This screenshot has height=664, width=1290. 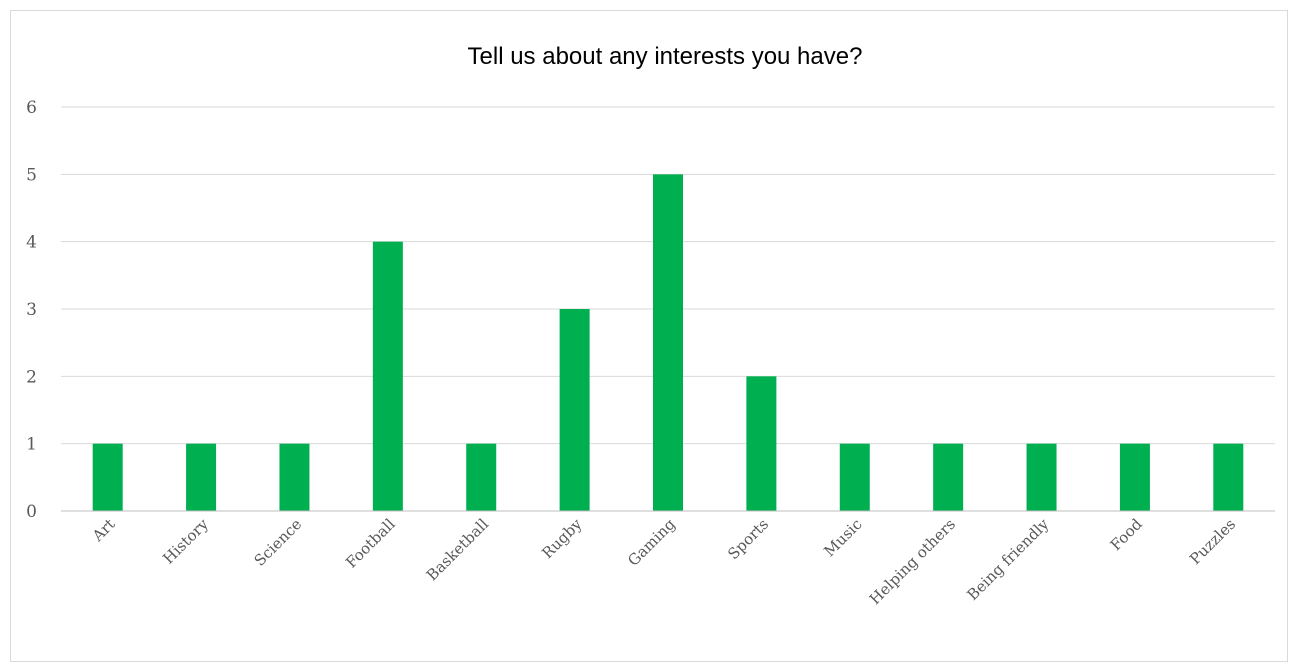 I want to click on x-category-label: Science, so click(x=278, y=542).